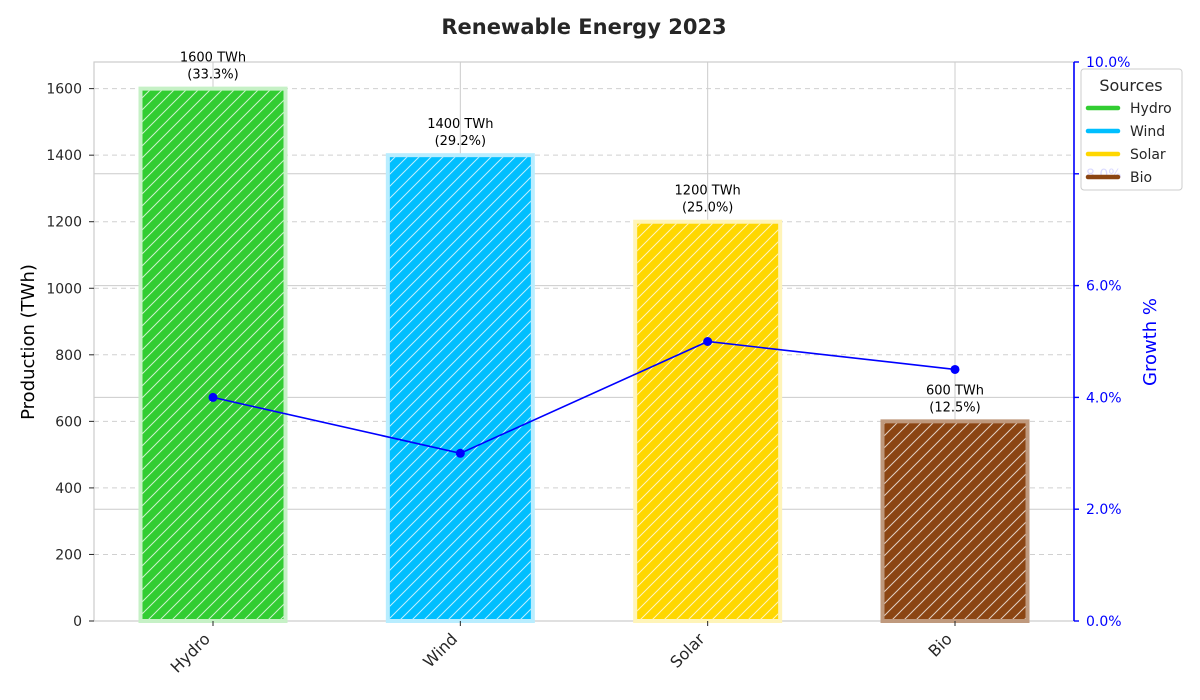 The image size is (1200, 700). What do you see at coordinates (955, 521) in the screenshot?
I see `bar-bio-hatch` at bounding box center [955, 521].